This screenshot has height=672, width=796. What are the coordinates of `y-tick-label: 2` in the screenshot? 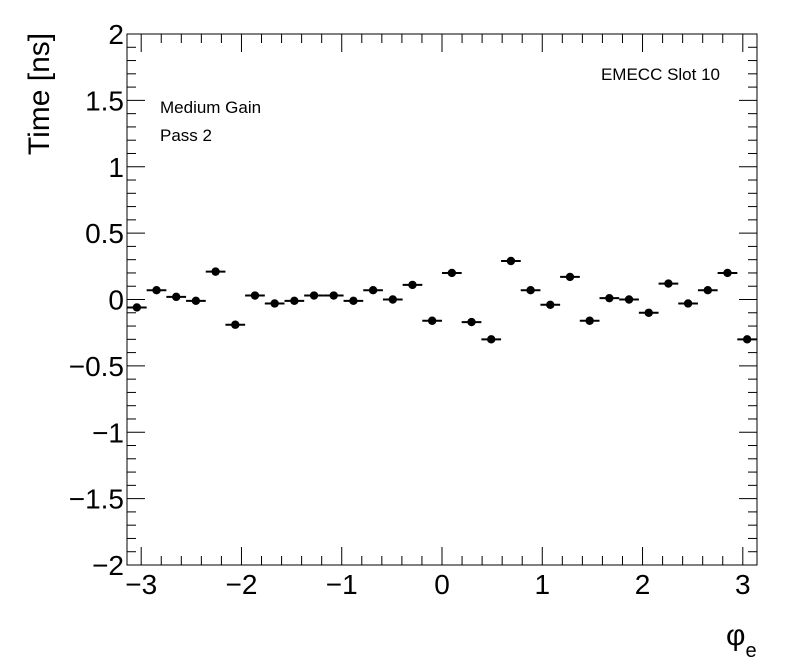 It's located at (116, 34).